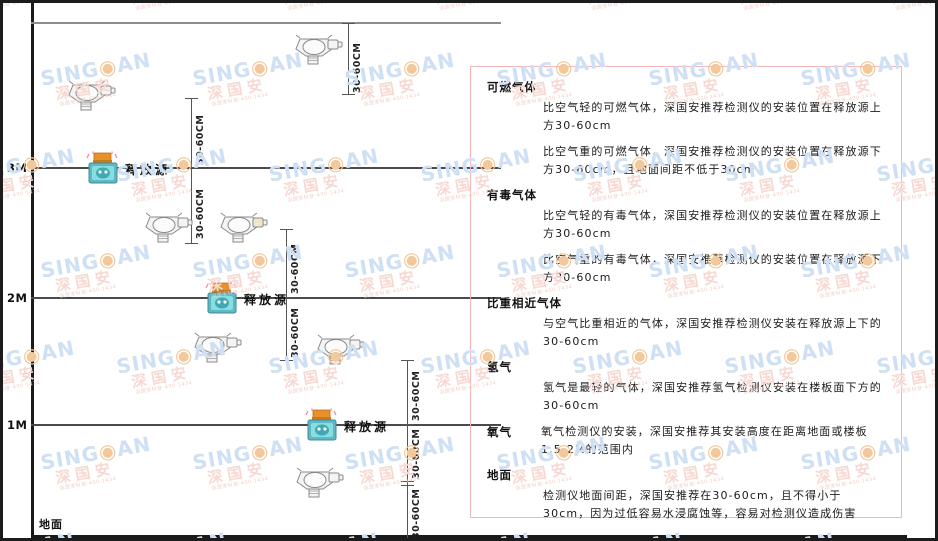 This screenshot has height=541, width=938. I want to click on level-line-3m, so click(266, 168).